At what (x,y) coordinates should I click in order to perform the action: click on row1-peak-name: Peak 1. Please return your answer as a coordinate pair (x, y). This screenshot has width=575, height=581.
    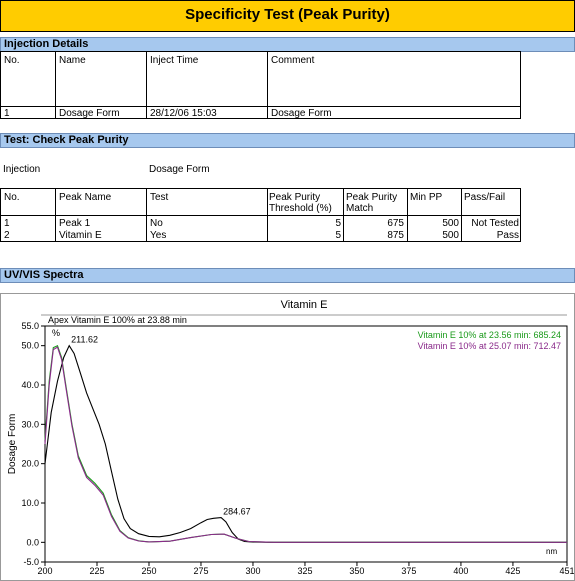
    Looking at the image, I should click on (75, 223).